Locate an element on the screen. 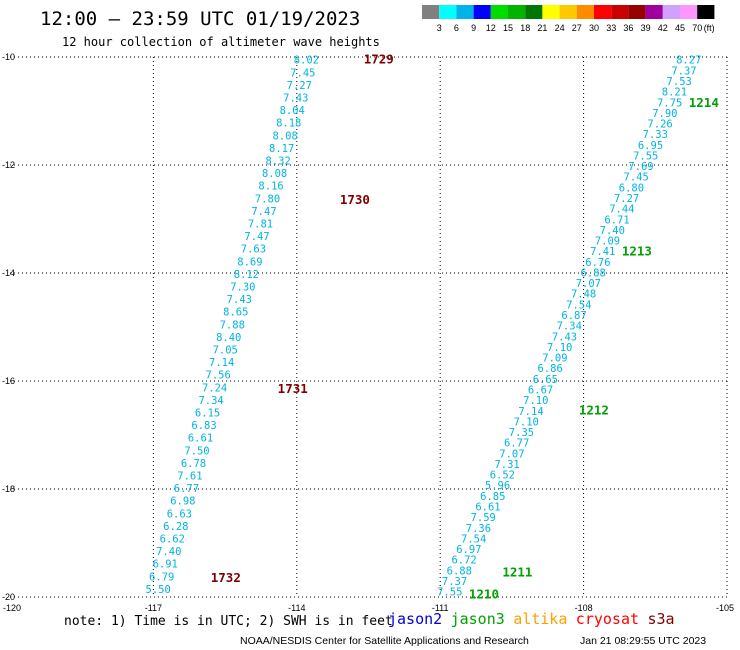 The width and height of the screenshot is (740, 650). y-tick-label: -12 is located at coordinates (8, 165).